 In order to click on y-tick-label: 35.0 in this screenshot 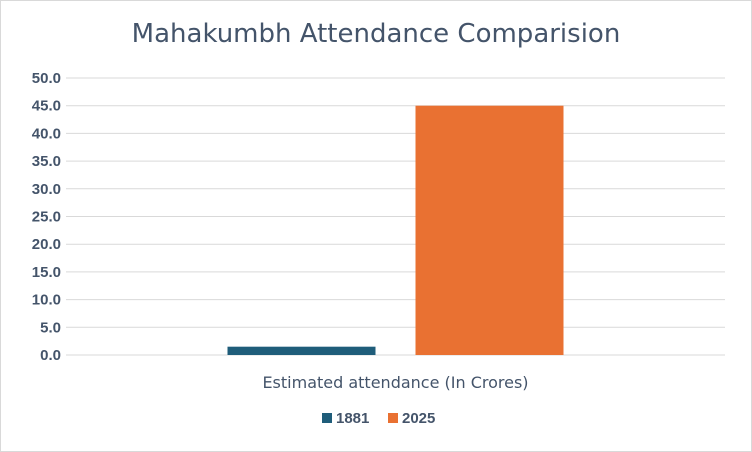, I will do `click(46, 161)`.